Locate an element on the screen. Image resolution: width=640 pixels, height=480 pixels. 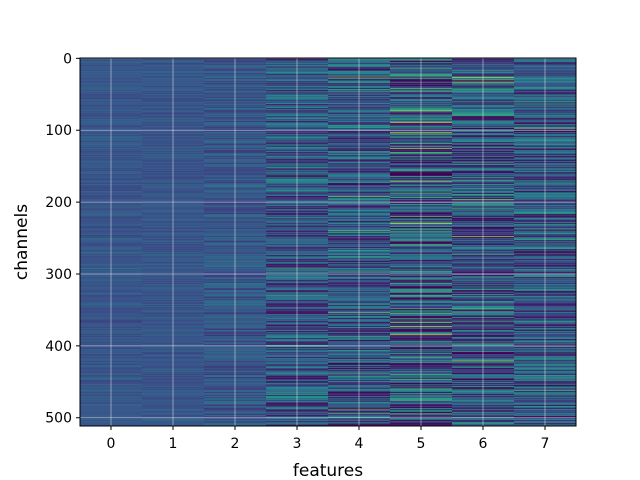
x-tick-label: 5 is located at coordinates (421, 444).